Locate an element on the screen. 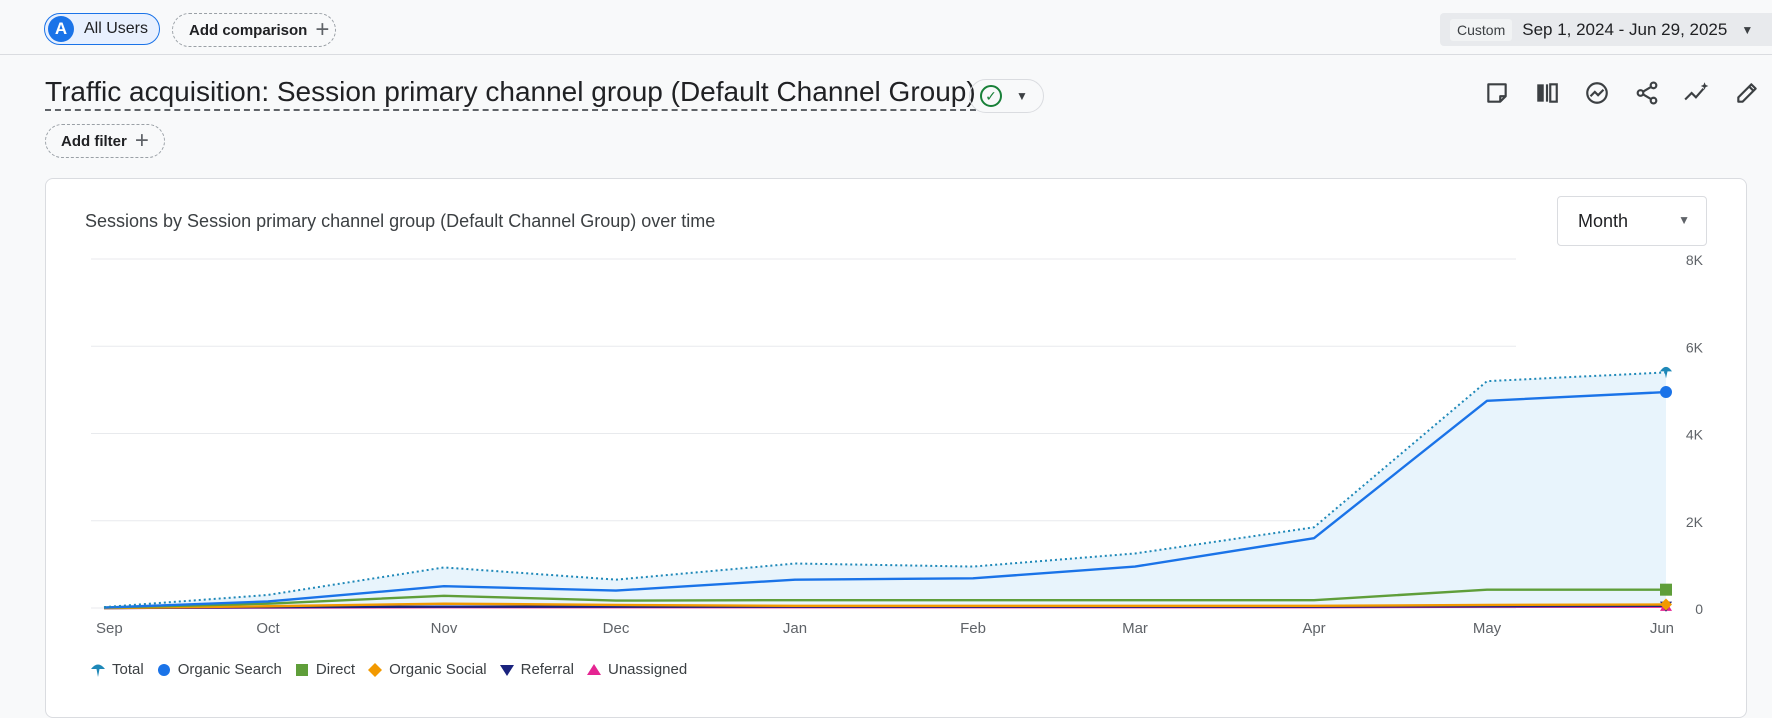  report-status-chip: ✓ ▼ is located at coordinates (1006, 96).